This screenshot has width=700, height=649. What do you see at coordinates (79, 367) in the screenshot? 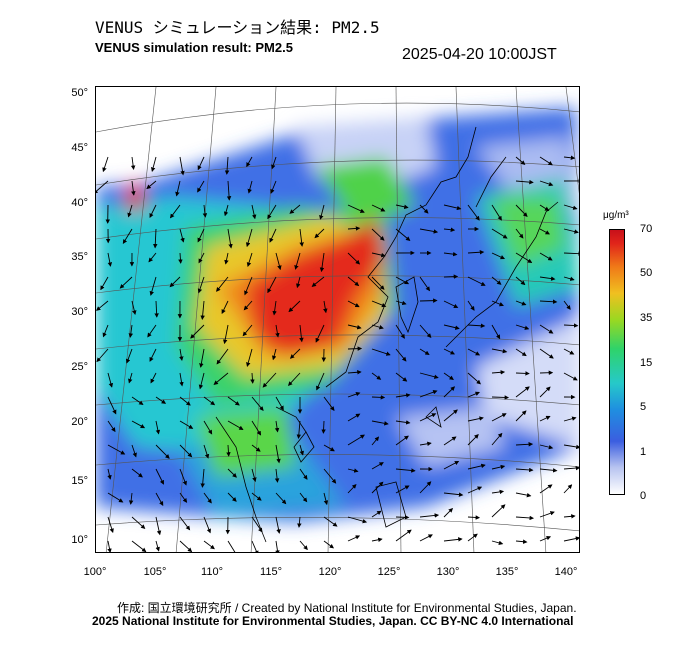
I see `lat-label-25: 25°` at bounding box center [79, 367].